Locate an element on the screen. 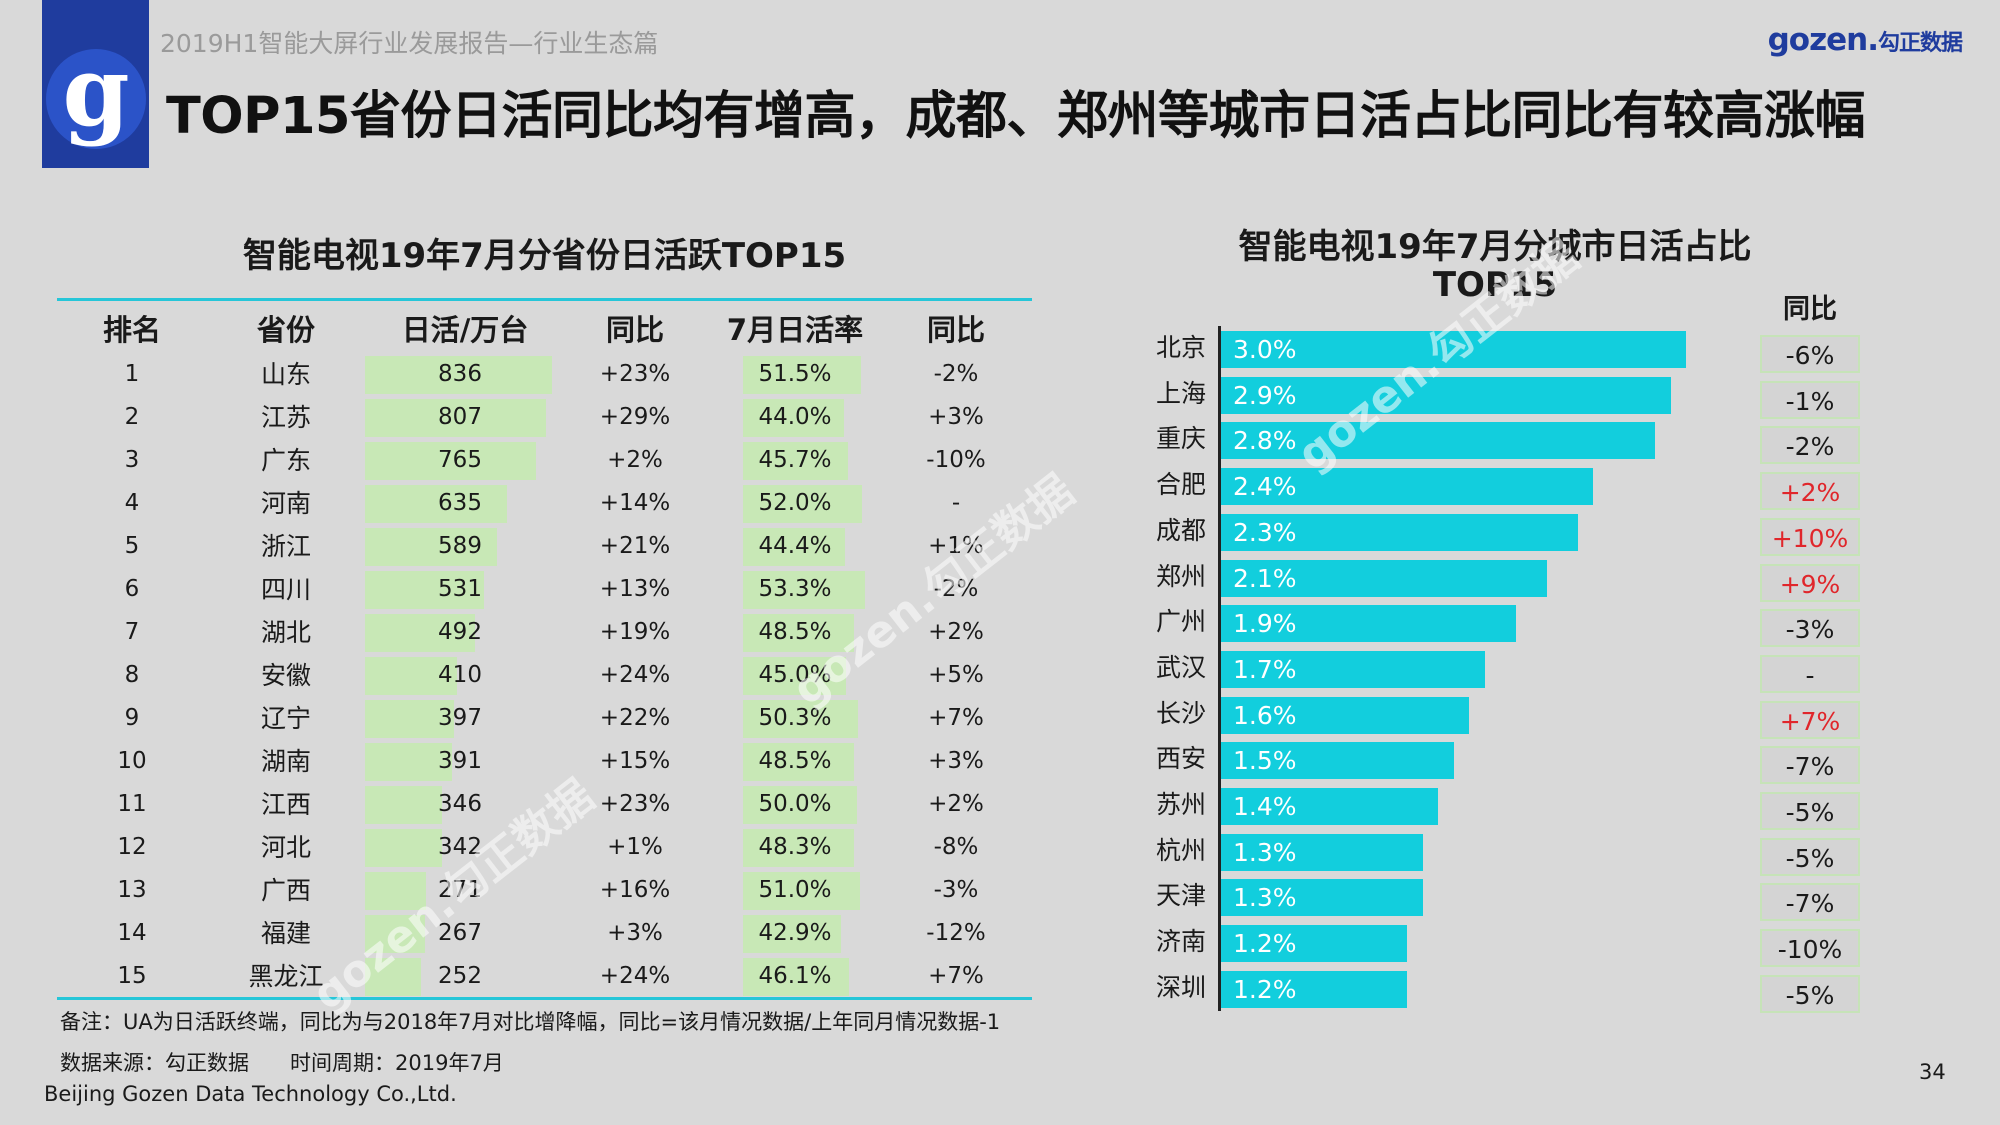  table-title: 智能电视19年7月分省份日活跃TOP15 is located at coordinates (544, 256).